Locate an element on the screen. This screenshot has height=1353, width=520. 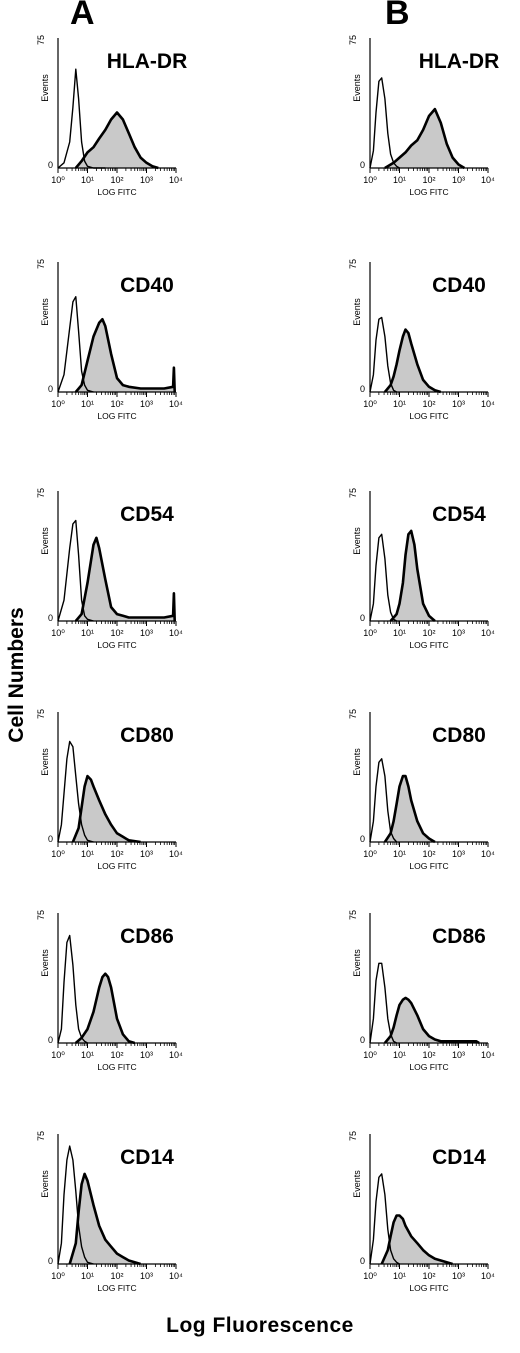
histogram-a-cd54: 10⁰ 10¹ 10² 10³ 10⁴ 0 75 Events LOG FITC CD54 is located at coordinates (109, 569).